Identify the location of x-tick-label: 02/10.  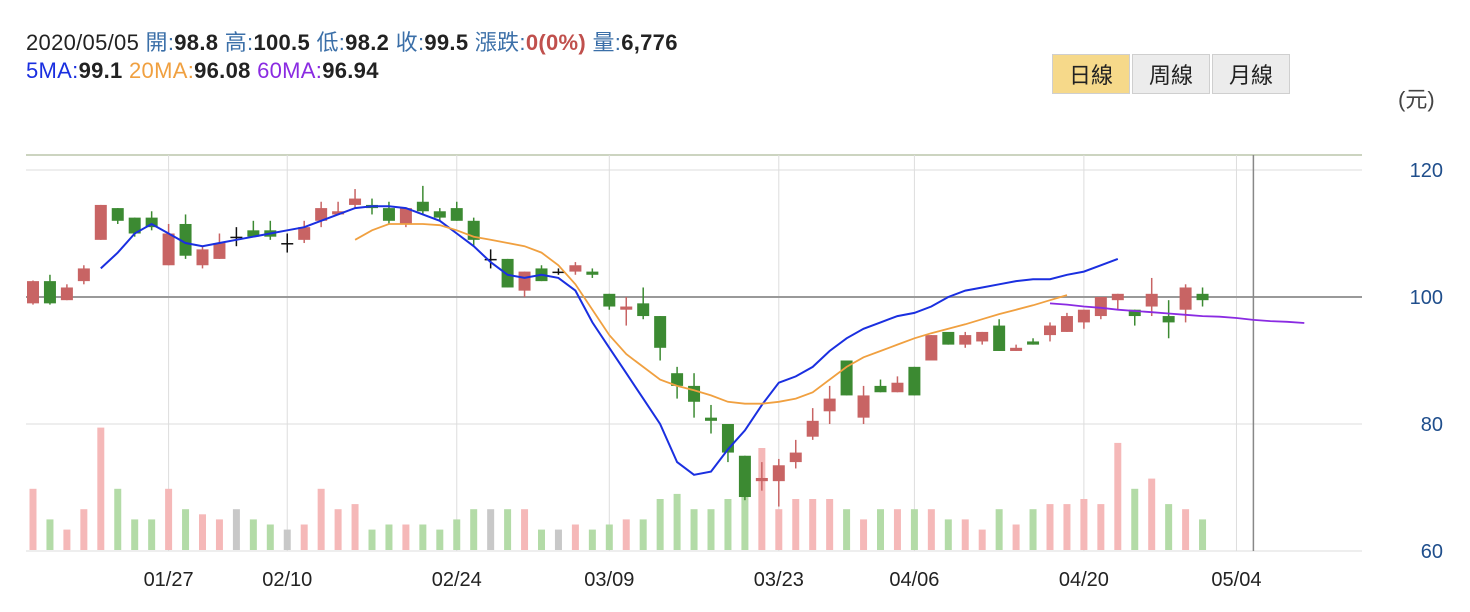
(287, 580).